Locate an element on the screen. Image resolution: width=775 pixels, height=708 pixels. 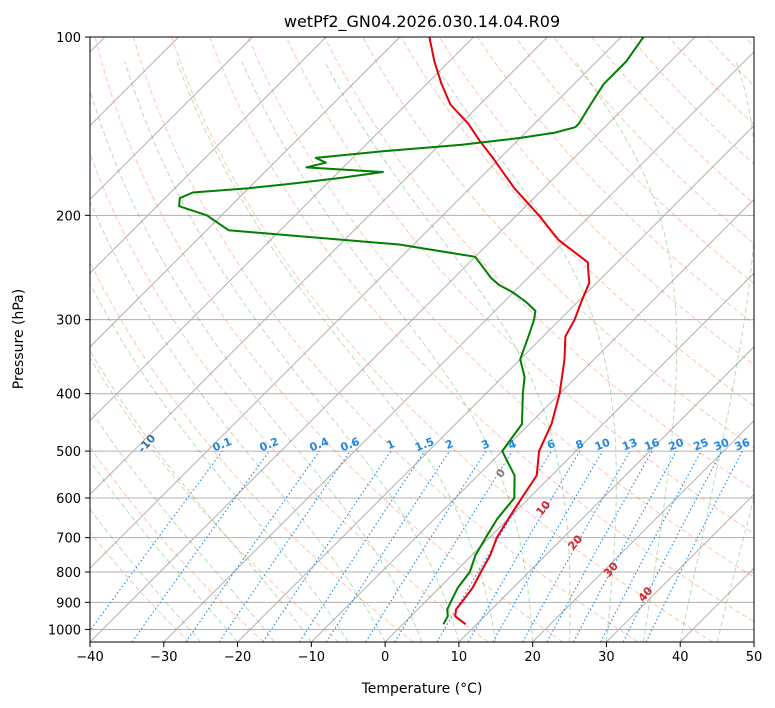
y-tick-label: 500 is located at coordinates (68, 452).